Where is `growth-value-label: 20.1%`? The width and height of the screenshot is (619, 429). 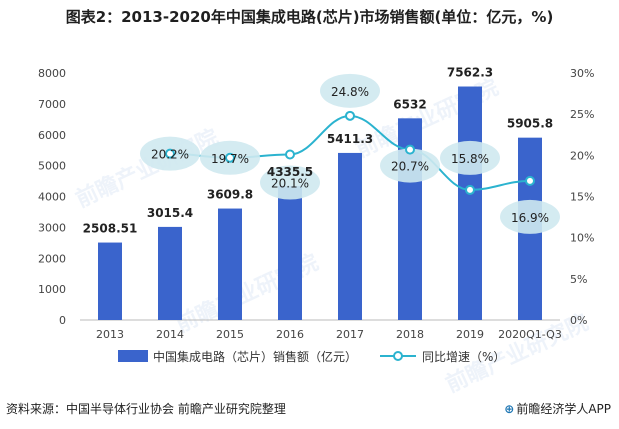
growth-value-label: 20.1% is located at coordinates (290, 184).